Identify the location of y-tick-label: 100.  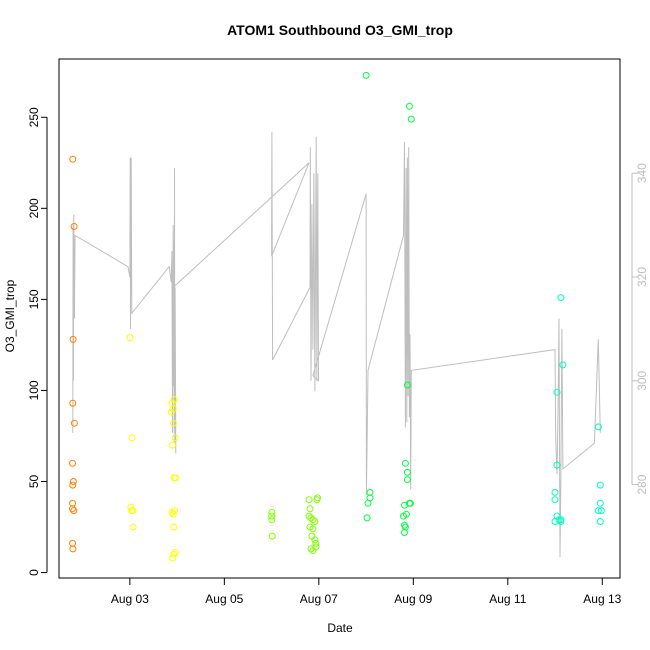
(34, 390).